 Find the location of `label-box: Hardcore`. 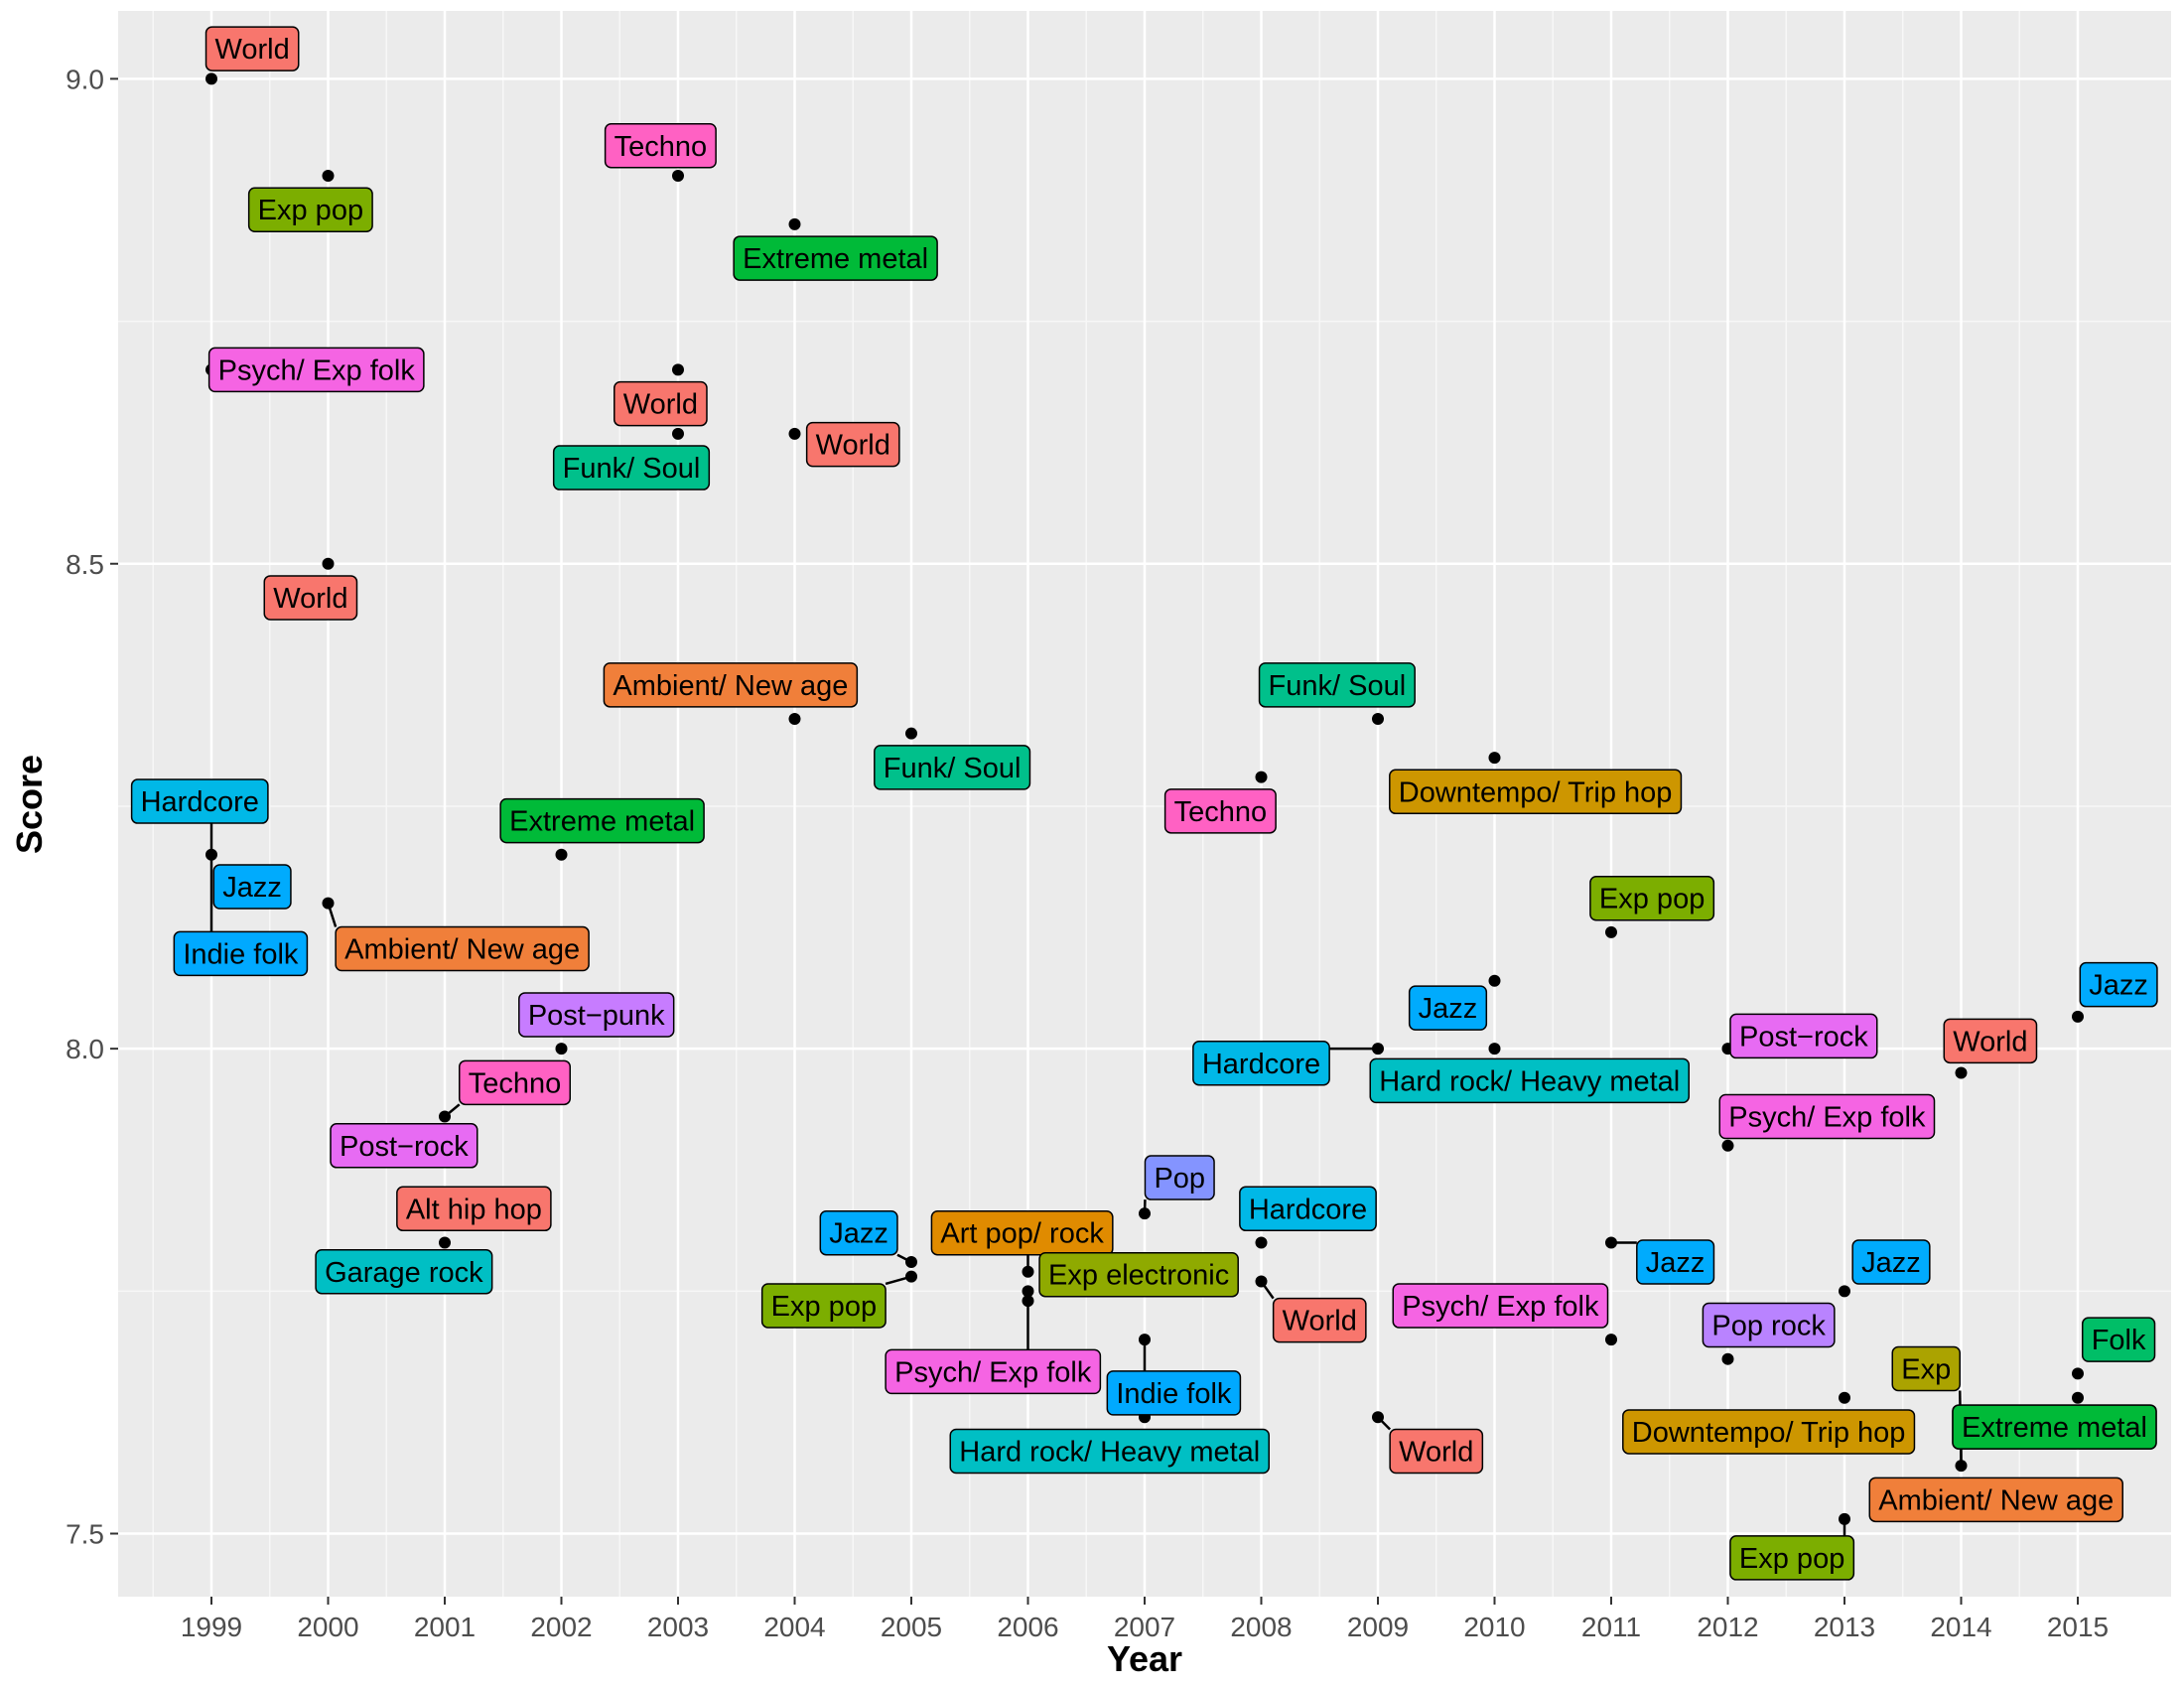

label-box: Hardcore is located at coordinates (1261, 1063).